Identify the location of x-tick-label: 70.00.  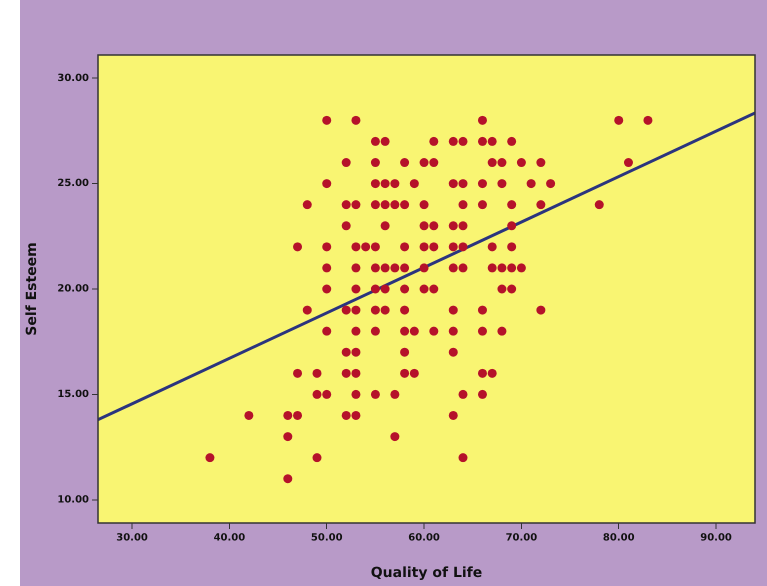
(522, 538).